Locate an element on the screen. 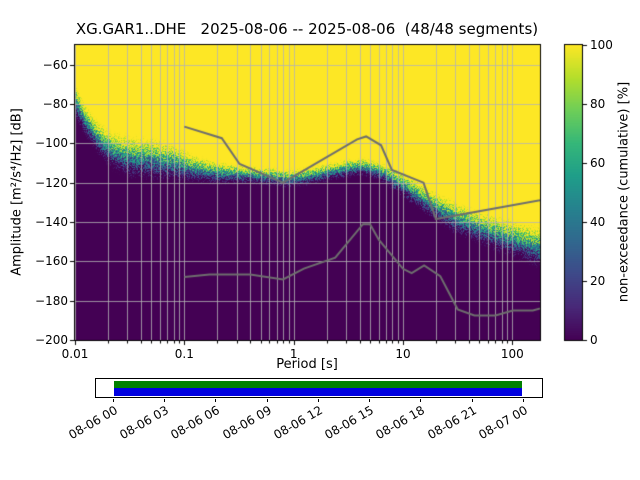  y-tick-label: −60 is located at coordinates (55, 64).